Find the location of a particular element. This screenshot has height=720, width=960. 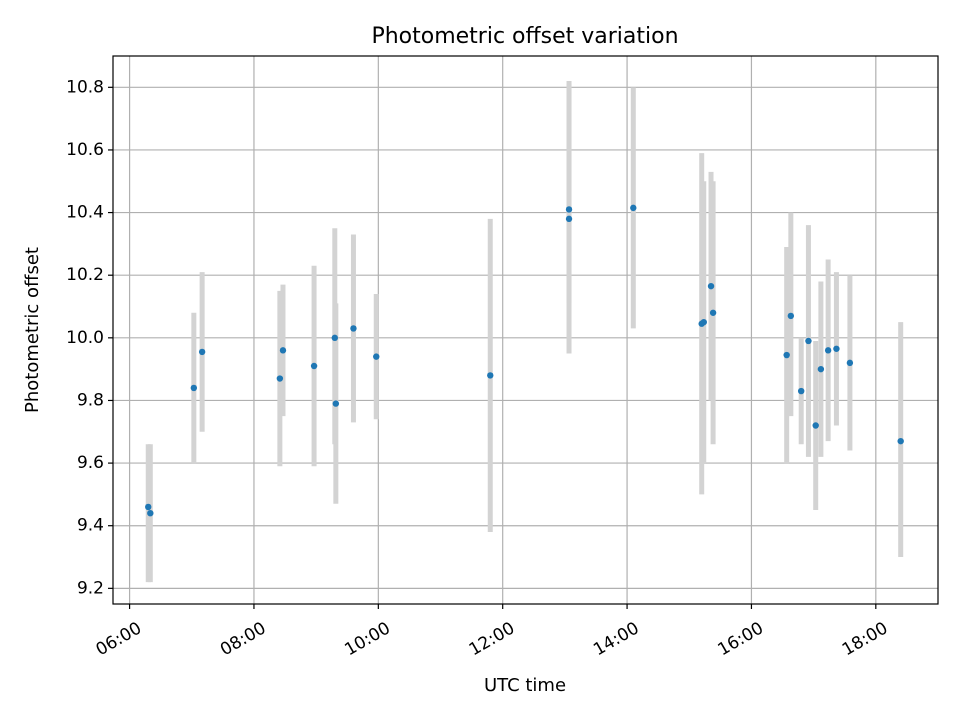

y-axis-label: Photometric offset is located at coordinates (32, 330).